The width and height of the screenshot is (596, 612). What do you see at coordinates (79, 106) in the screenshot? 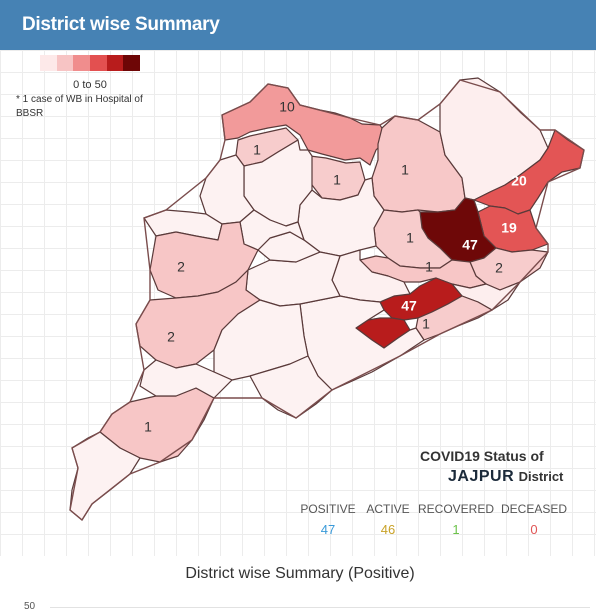
I see `legend-note: * 1 case of WB in Hospital of BBSR` at bounding box center [79, 106].